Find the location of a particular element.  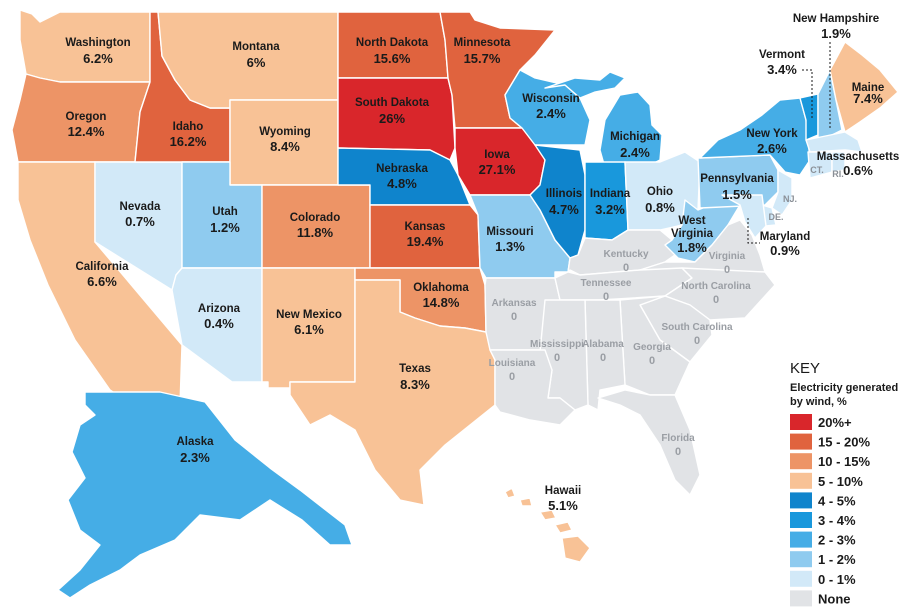

label-nebraska-name: Nebraska is located at coordinates (402, 169).